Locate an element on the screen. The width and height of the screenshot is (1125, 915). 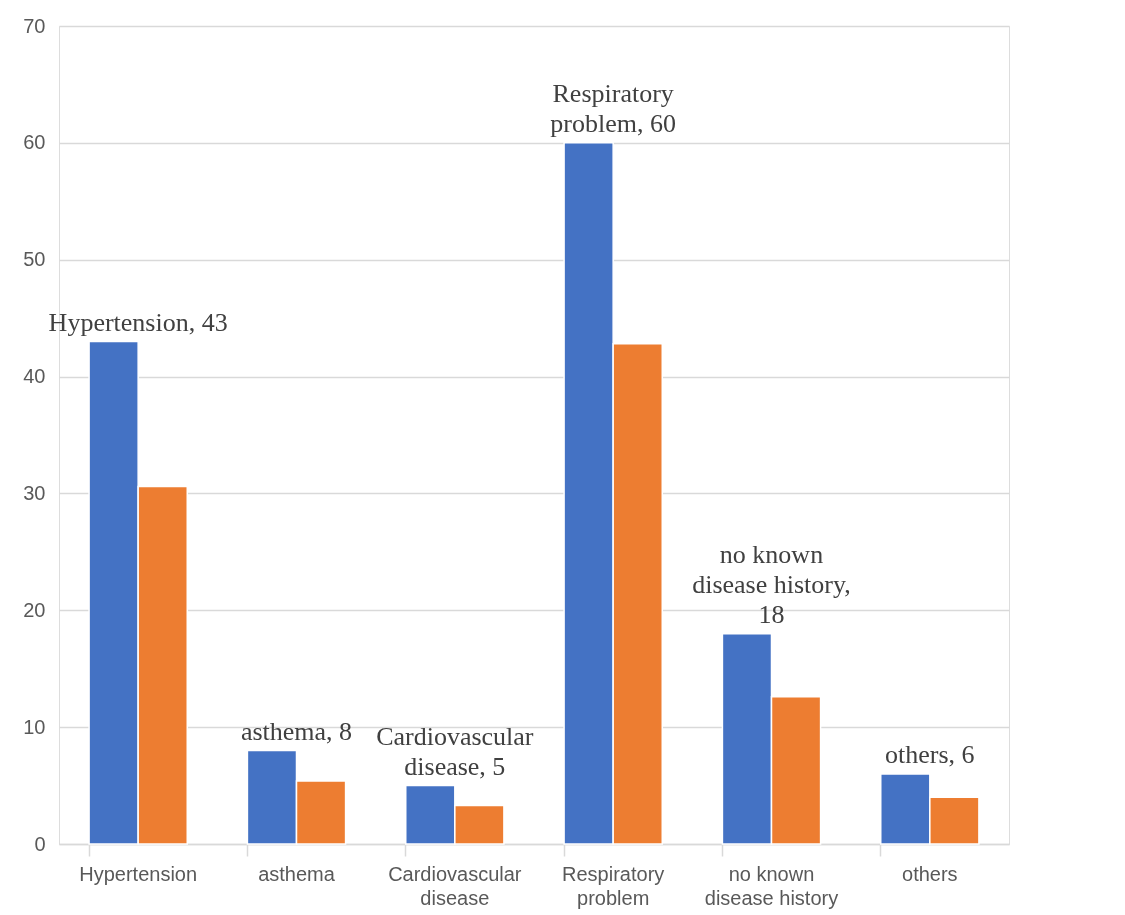
y-tick-label: 60 is located at coordinates (34, 142).